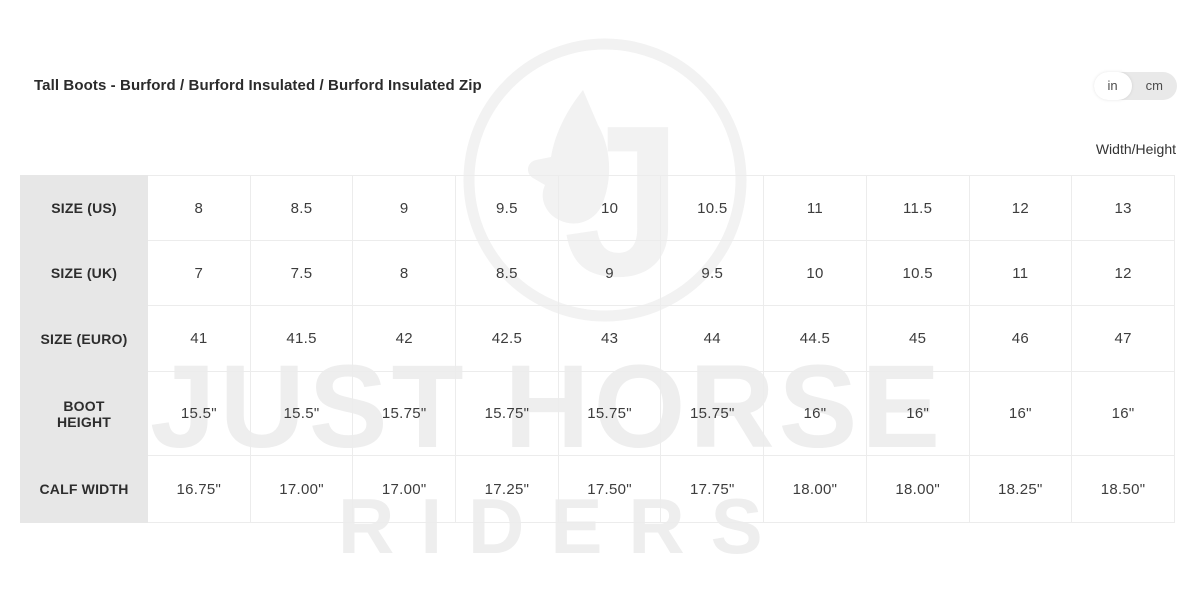  Describe the element at coordinates (1135, 149) in the screenshot. I see `width-height-label: Width/Height` at that location.